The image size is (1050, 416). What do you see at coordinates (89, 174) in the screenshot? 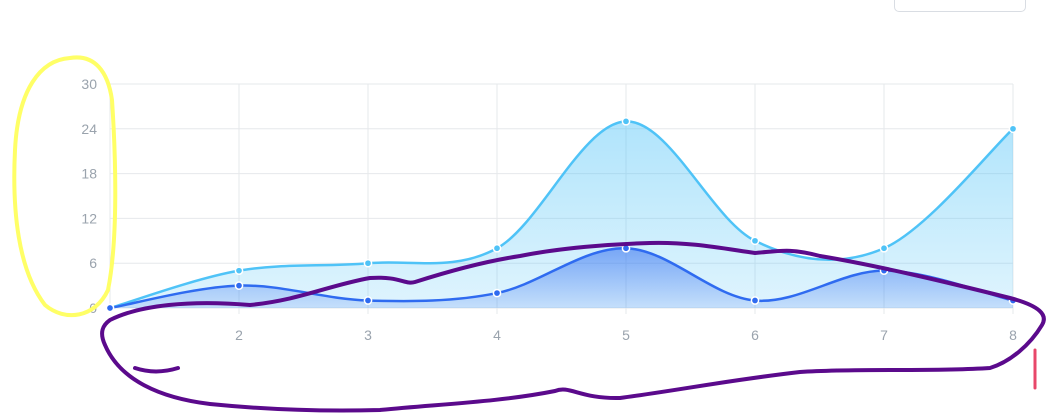
I see `y-tick-label: 18` at bounding box center [89, 174].